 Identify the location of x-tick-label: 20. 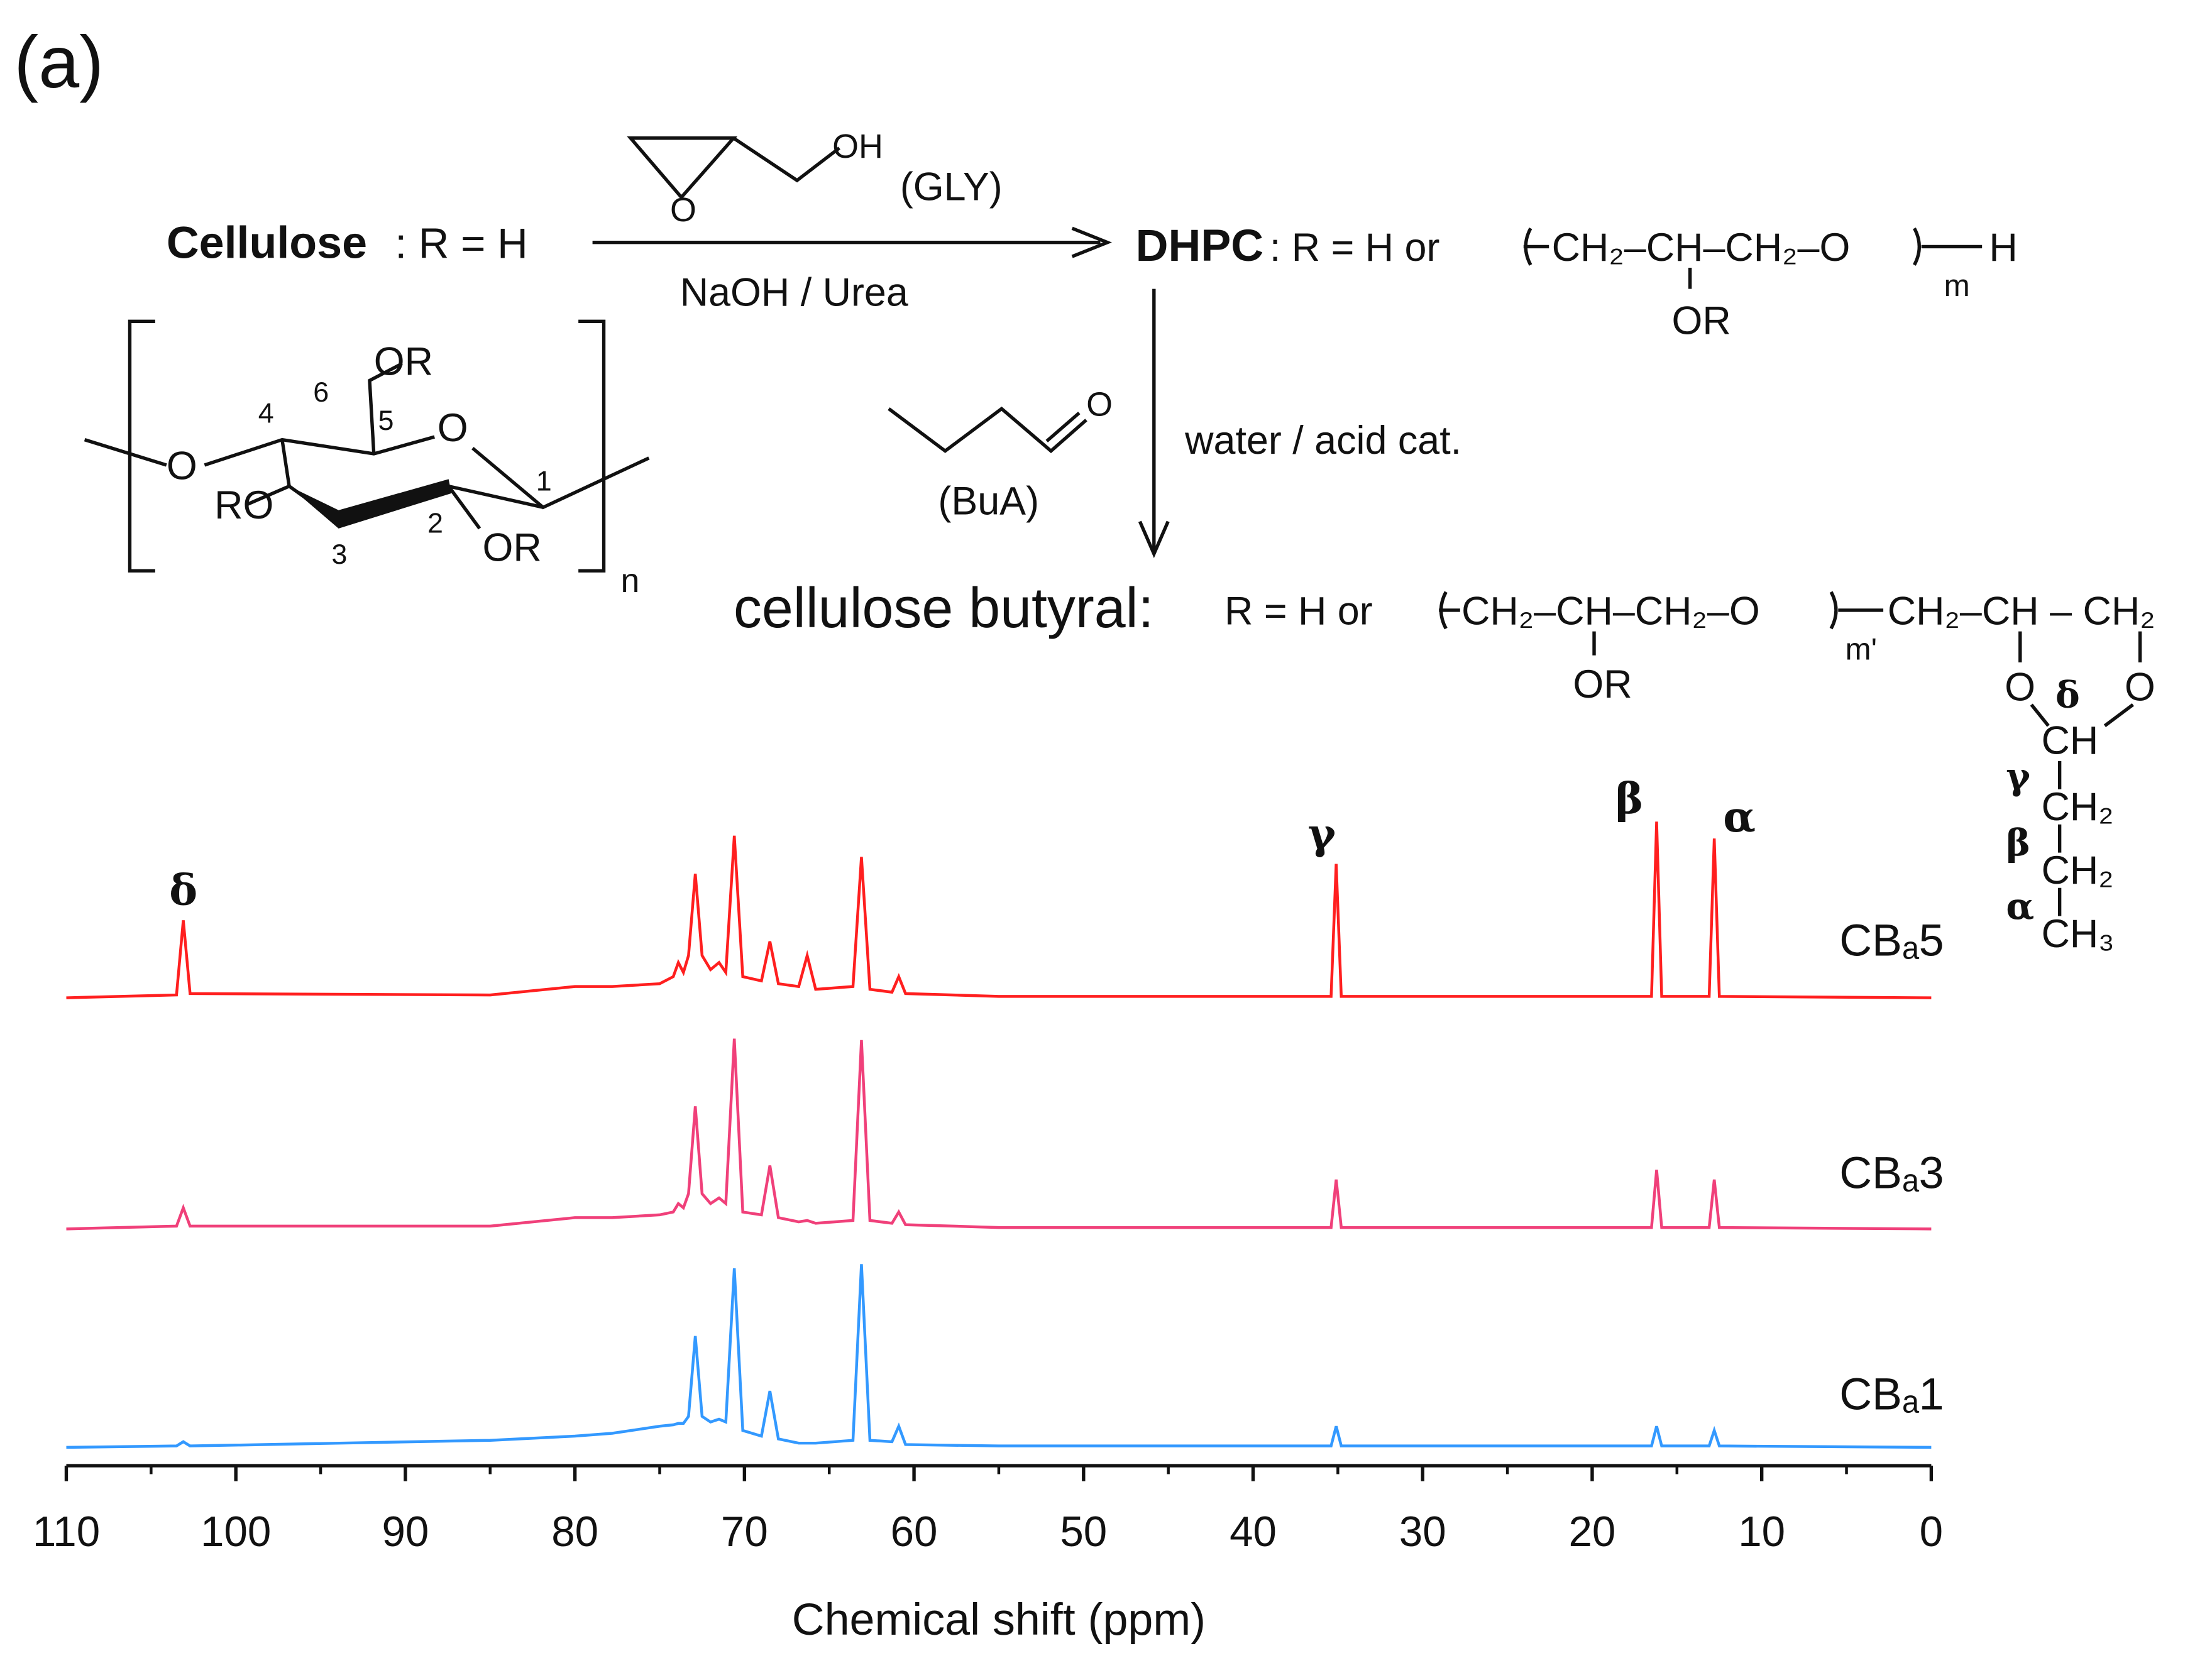
(1592, 1532).